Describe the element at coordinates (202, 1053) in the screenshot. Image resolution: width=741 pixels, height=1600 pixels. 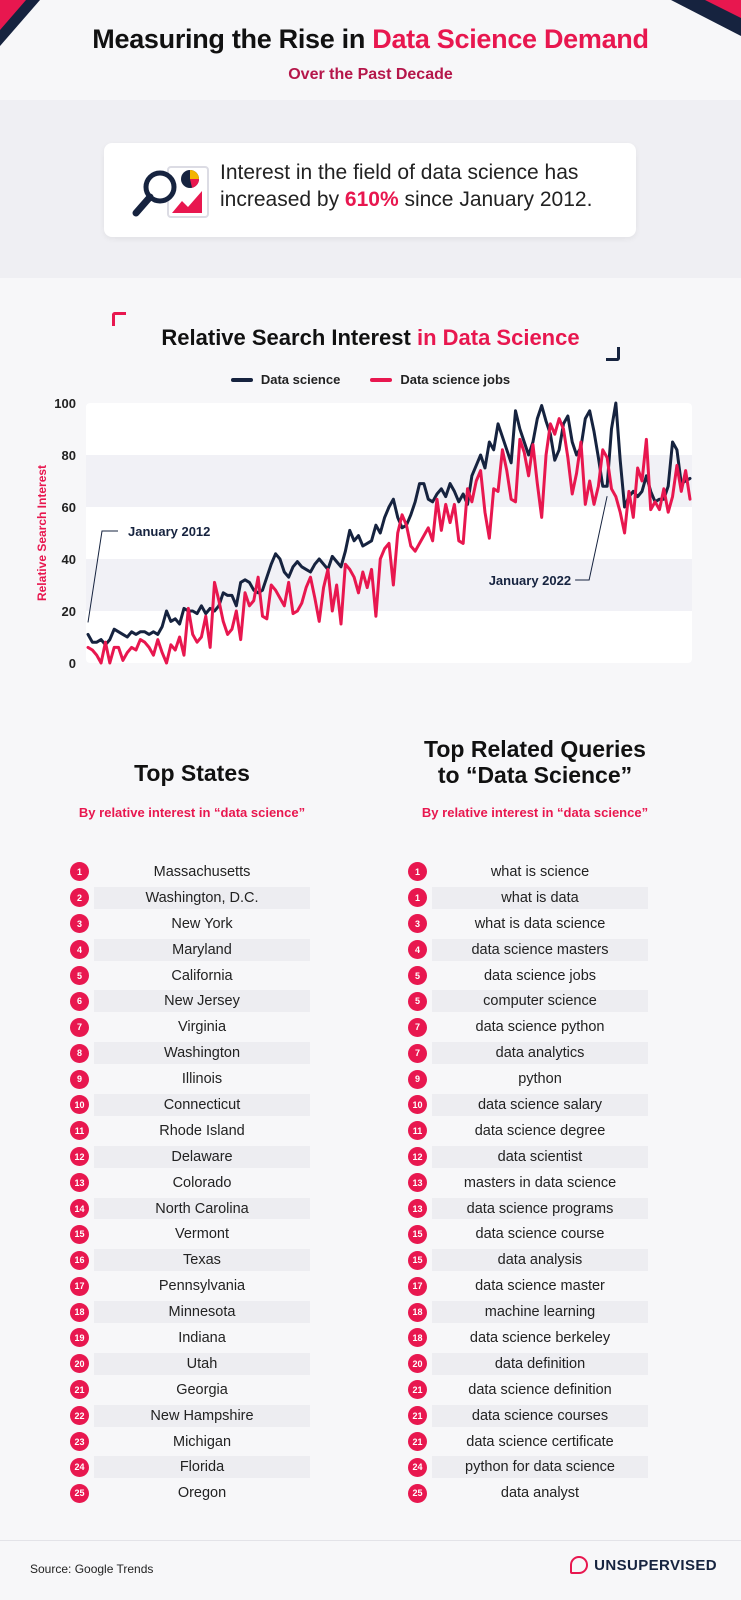
I see `state-name: Washington` at that location.